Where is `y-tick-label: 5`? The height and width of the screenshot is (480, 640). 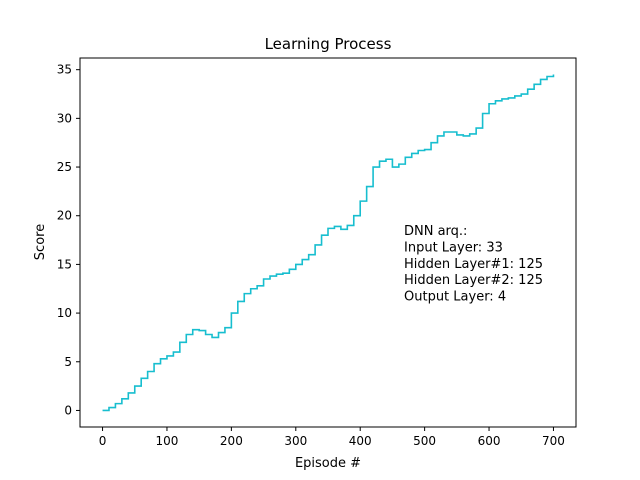 y-tick-label: 5 is located at coordinates (68, 362).